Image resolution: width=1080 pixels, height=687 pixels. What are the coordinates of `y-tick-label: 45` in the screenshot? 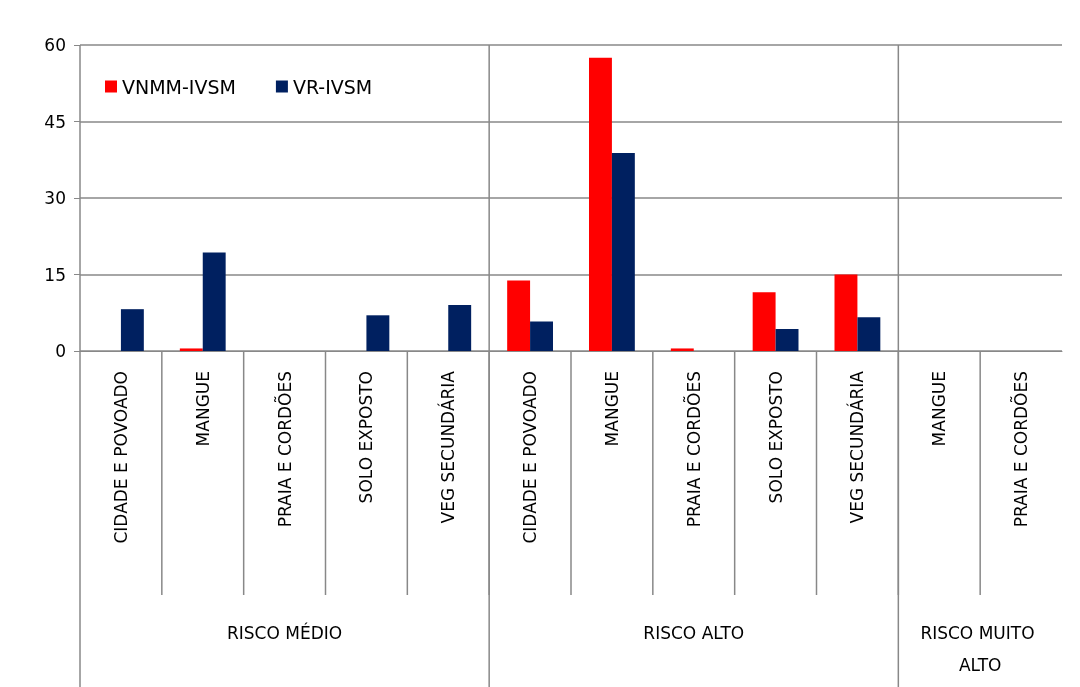 It's located at (55, 121).